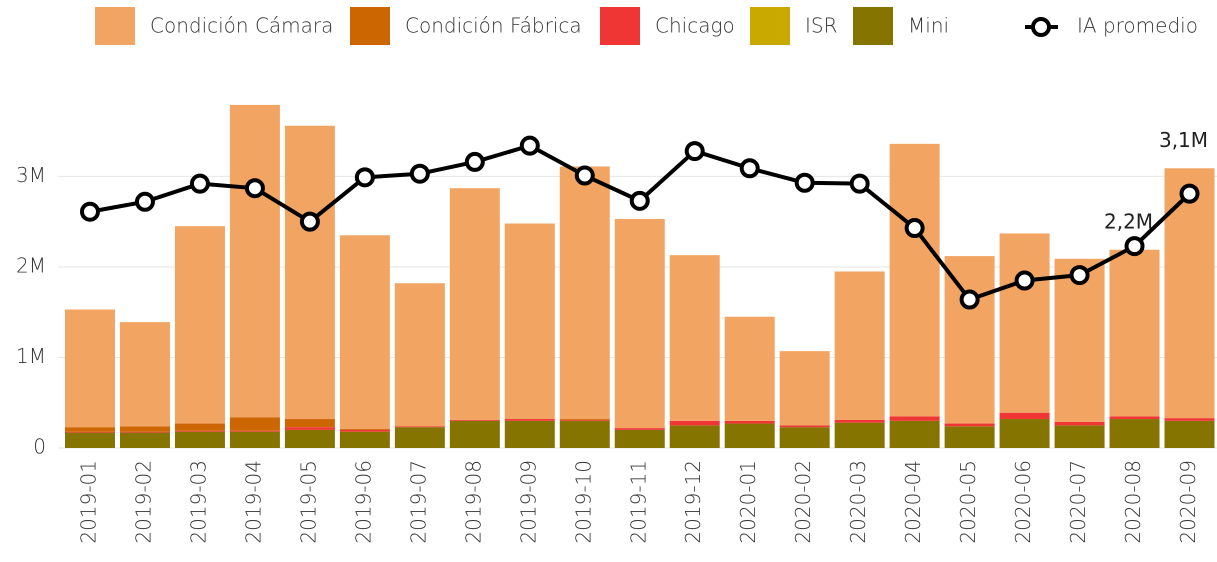  What do you see at coordinates (473, 502) in the screenshot?
I see `x-tick-label: 2019-08` at bounding box center [473, 502].